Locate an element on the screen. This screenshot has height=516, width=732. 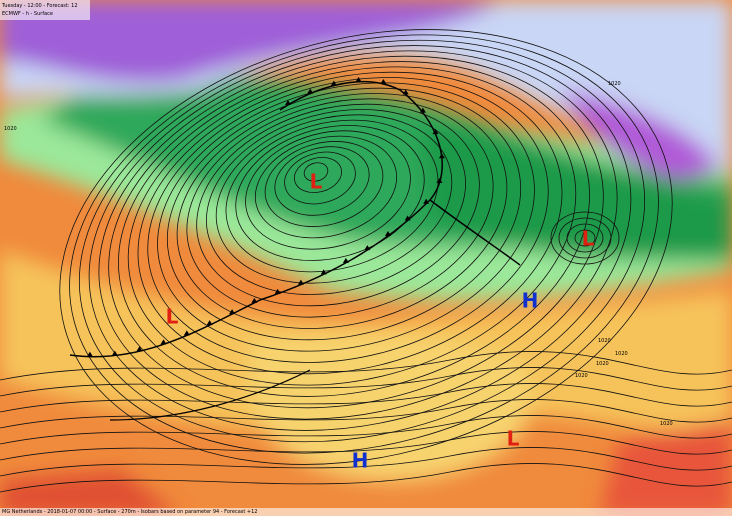
header-box is located at coordinates (45, 10).